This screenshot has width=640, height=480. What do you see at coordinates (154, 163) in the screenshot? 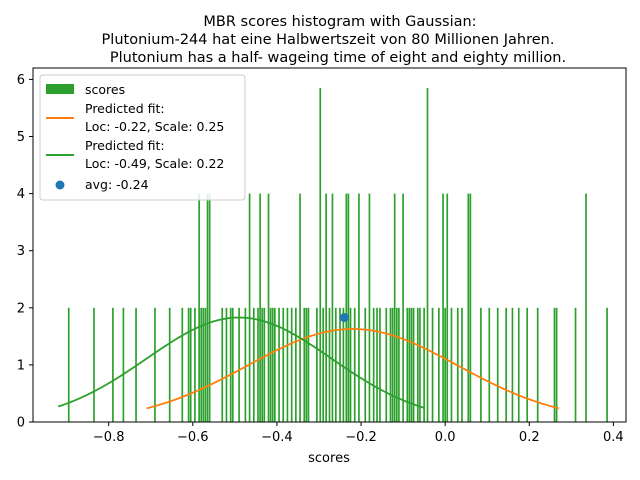
I see `legend-detail-fit-2: Loc: -0.49, Scale: 0.22` at bounding box center [154, 163].